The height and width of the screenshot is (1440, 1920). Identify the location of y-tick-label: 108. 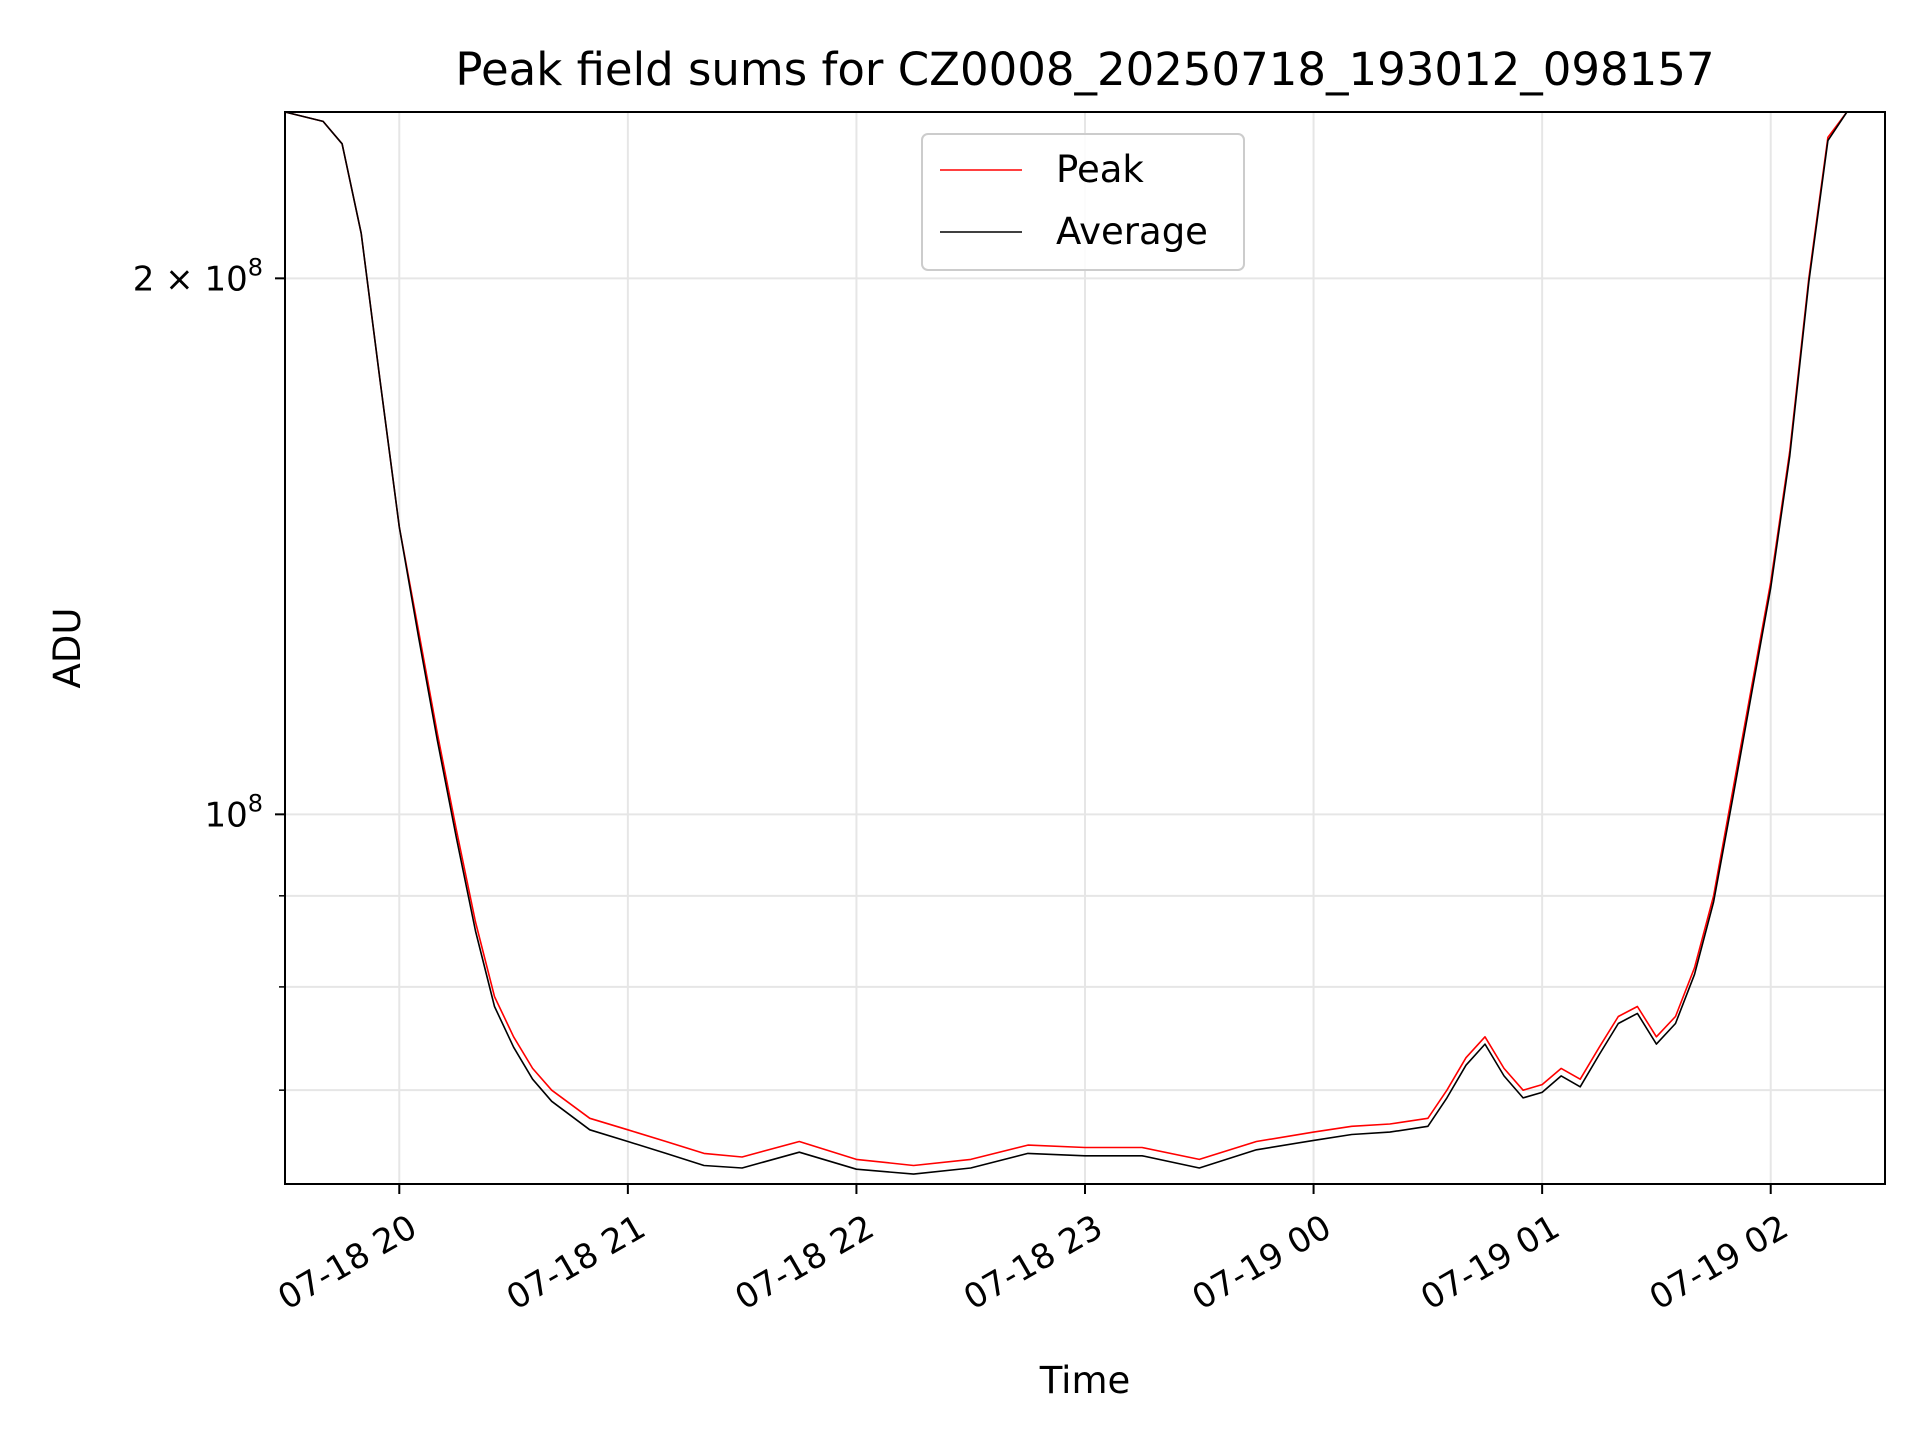
(233, 812).